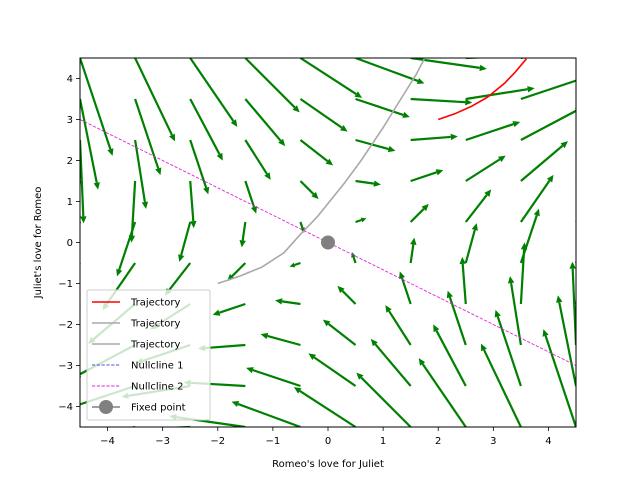 The height and width of the screenshot is (480, 640). Describe the element at coordinates (158, 408) in the screenshot. I see `legend-label: Fixed point` at that location.